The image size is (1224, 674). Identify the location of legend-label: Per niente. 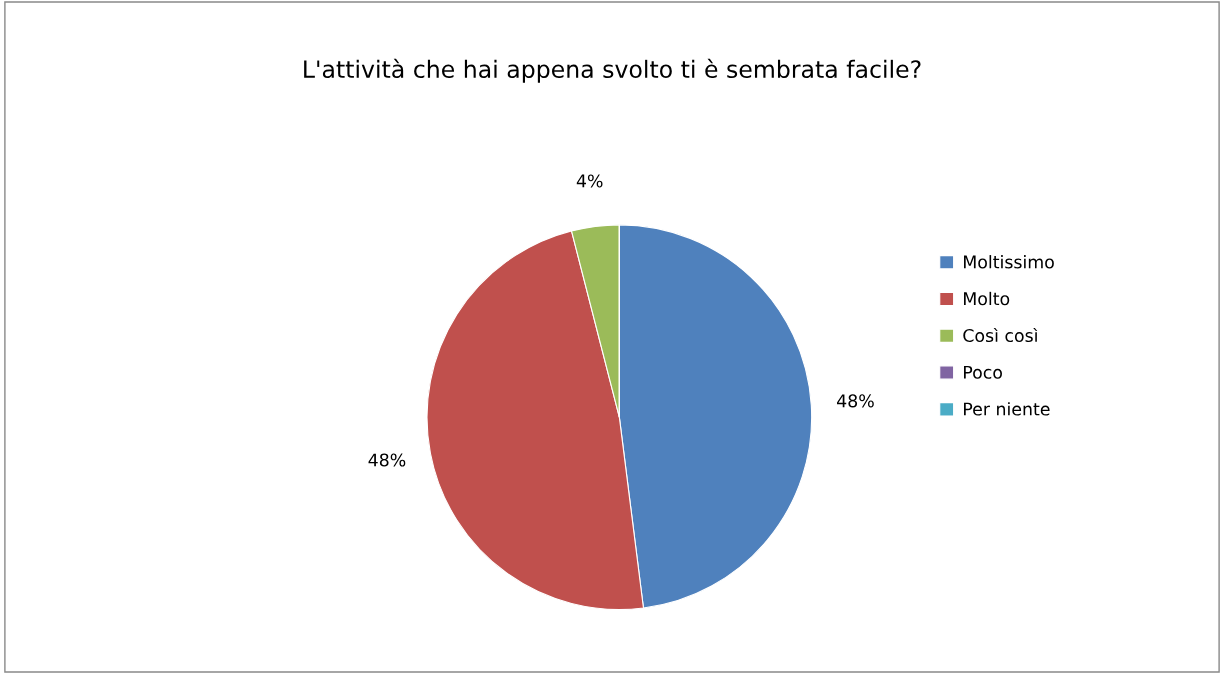
(1007, 409).